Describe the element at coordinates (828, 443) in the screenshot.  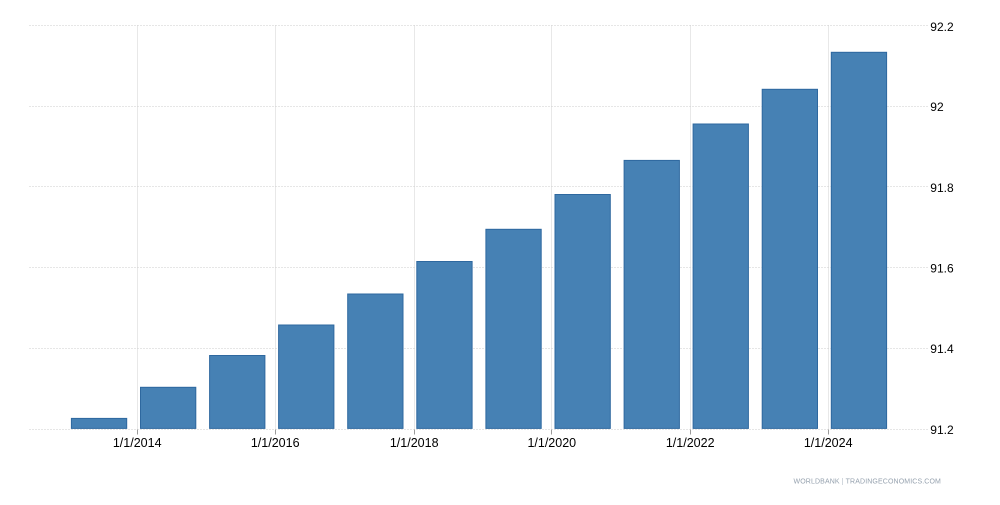
I see `svg-text: 1/1/2024` at that location.